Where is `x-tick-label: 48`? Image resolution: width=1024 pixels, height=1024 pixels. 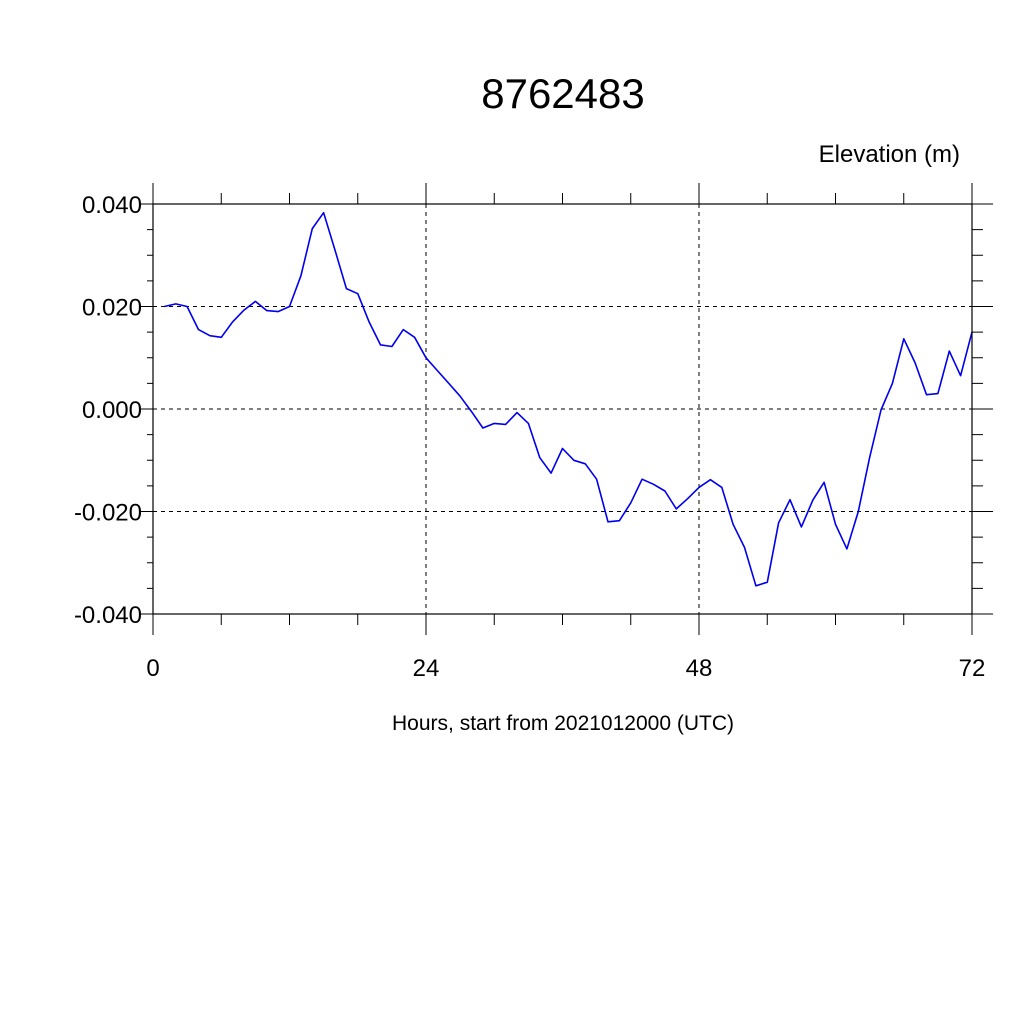
x-tick-label: 48 is located at coordinates (699, 668).